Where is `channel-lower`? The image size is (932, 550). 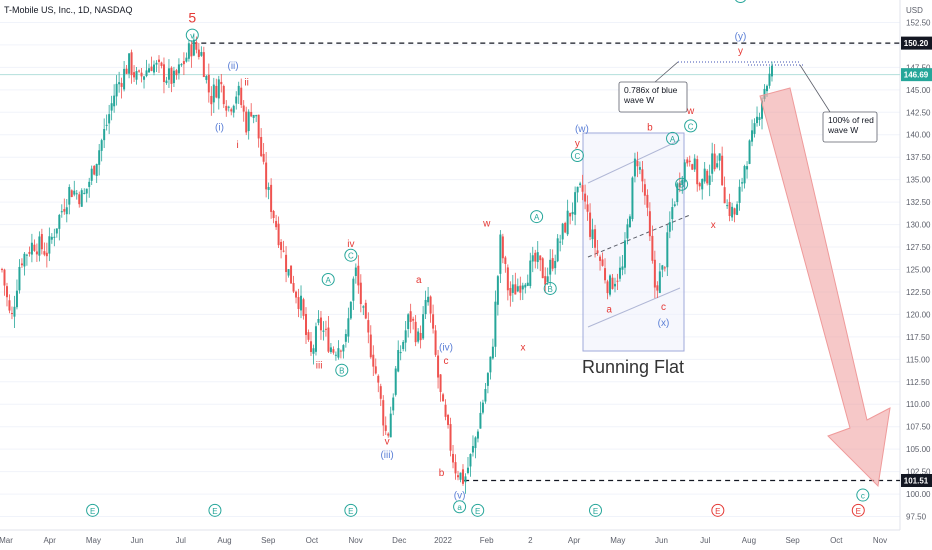 channel-lower is located at coordinates (634, 307).